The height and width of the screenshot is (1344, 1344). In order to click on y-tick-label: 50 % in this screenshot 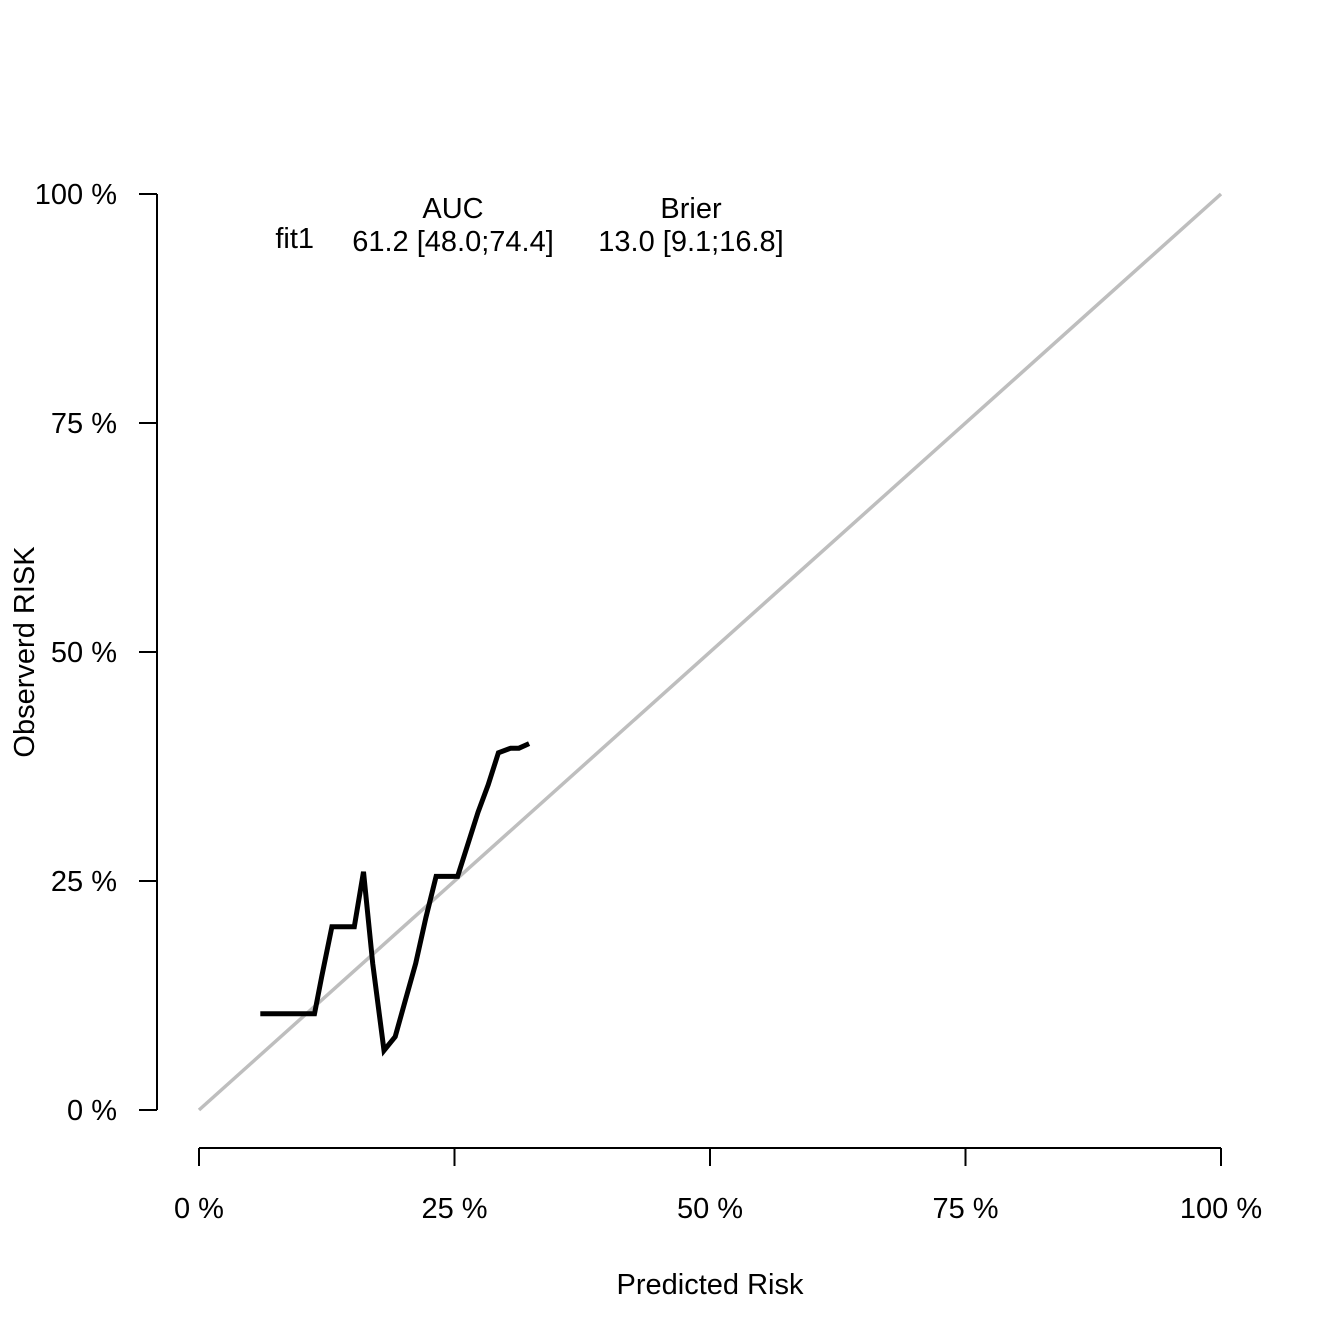, I will do `click(84, 653)`.